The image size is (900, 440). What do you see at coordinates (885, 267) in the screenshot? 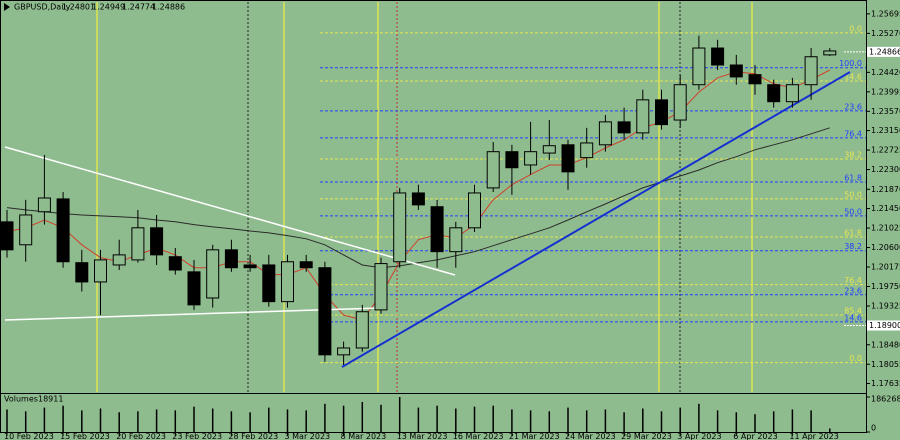
I see `y-tick-label: 1.20175` at bounding box center [885, 267].